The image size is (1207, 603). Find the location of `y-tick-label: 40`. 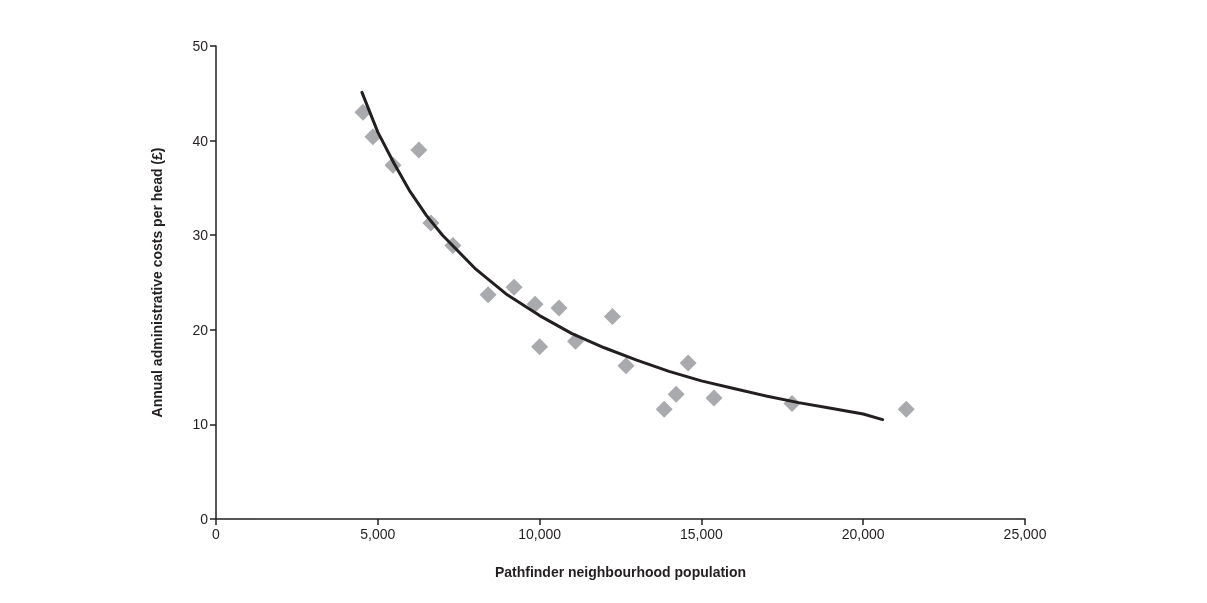

y-tick-label: 40 is located at coordinates (200, 140).